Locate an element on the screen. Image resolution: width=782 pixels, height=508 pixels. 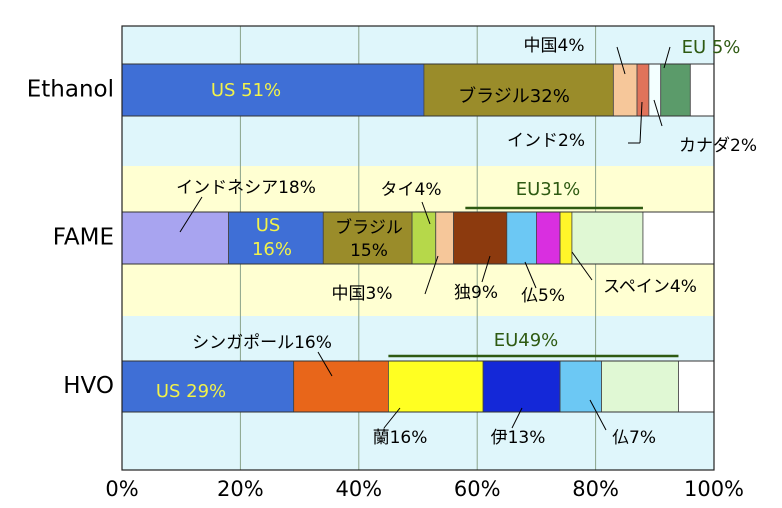
data-label-fame-us: US is located at coordinates (268, 225).